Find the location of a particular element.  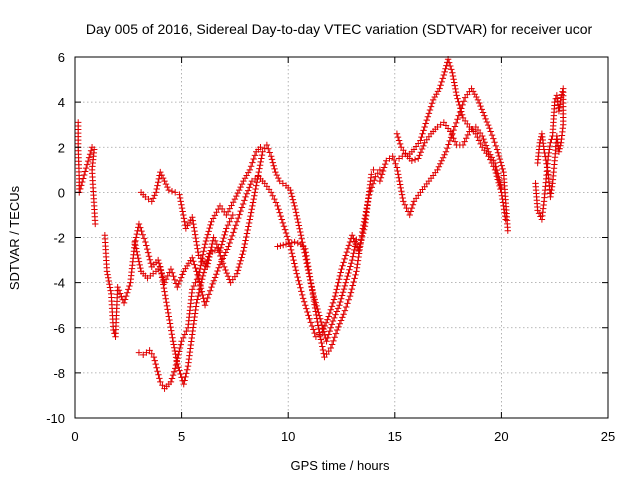

y-tick-label: -6 is located at coordinates (59, 328).